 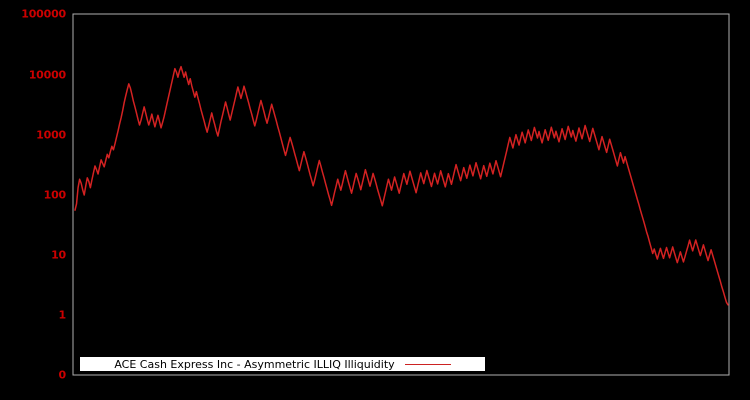 I want to click on y-tick-label: 1, so click(x=62, y=314).